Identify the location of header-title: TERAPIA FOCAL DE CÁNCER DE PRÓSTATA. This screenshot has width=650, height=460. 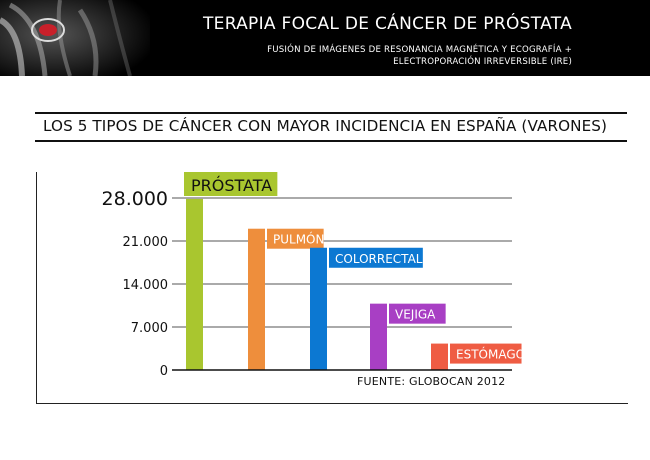
(387, 24).